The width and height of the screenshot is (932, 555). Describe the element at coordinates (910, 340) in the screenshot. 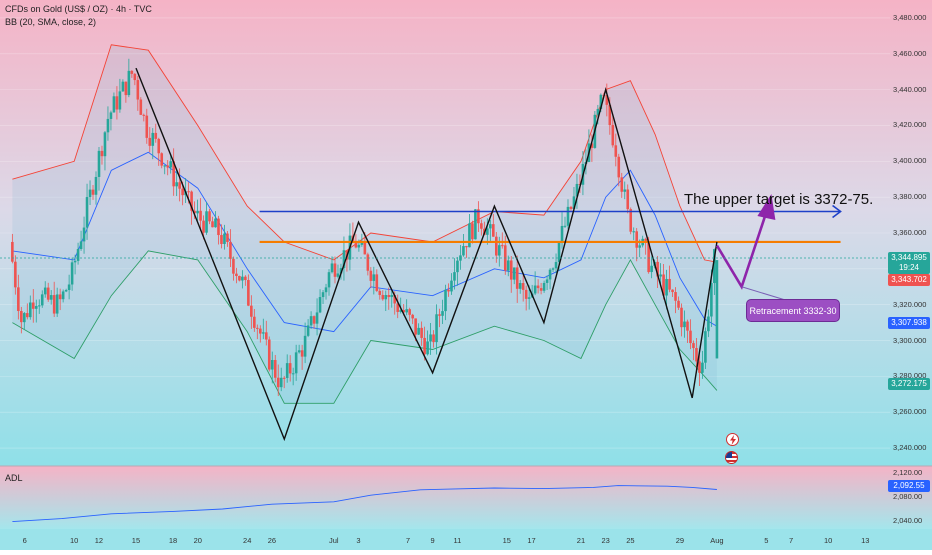

I see `price-tick-label: 3,300.000` at that location.